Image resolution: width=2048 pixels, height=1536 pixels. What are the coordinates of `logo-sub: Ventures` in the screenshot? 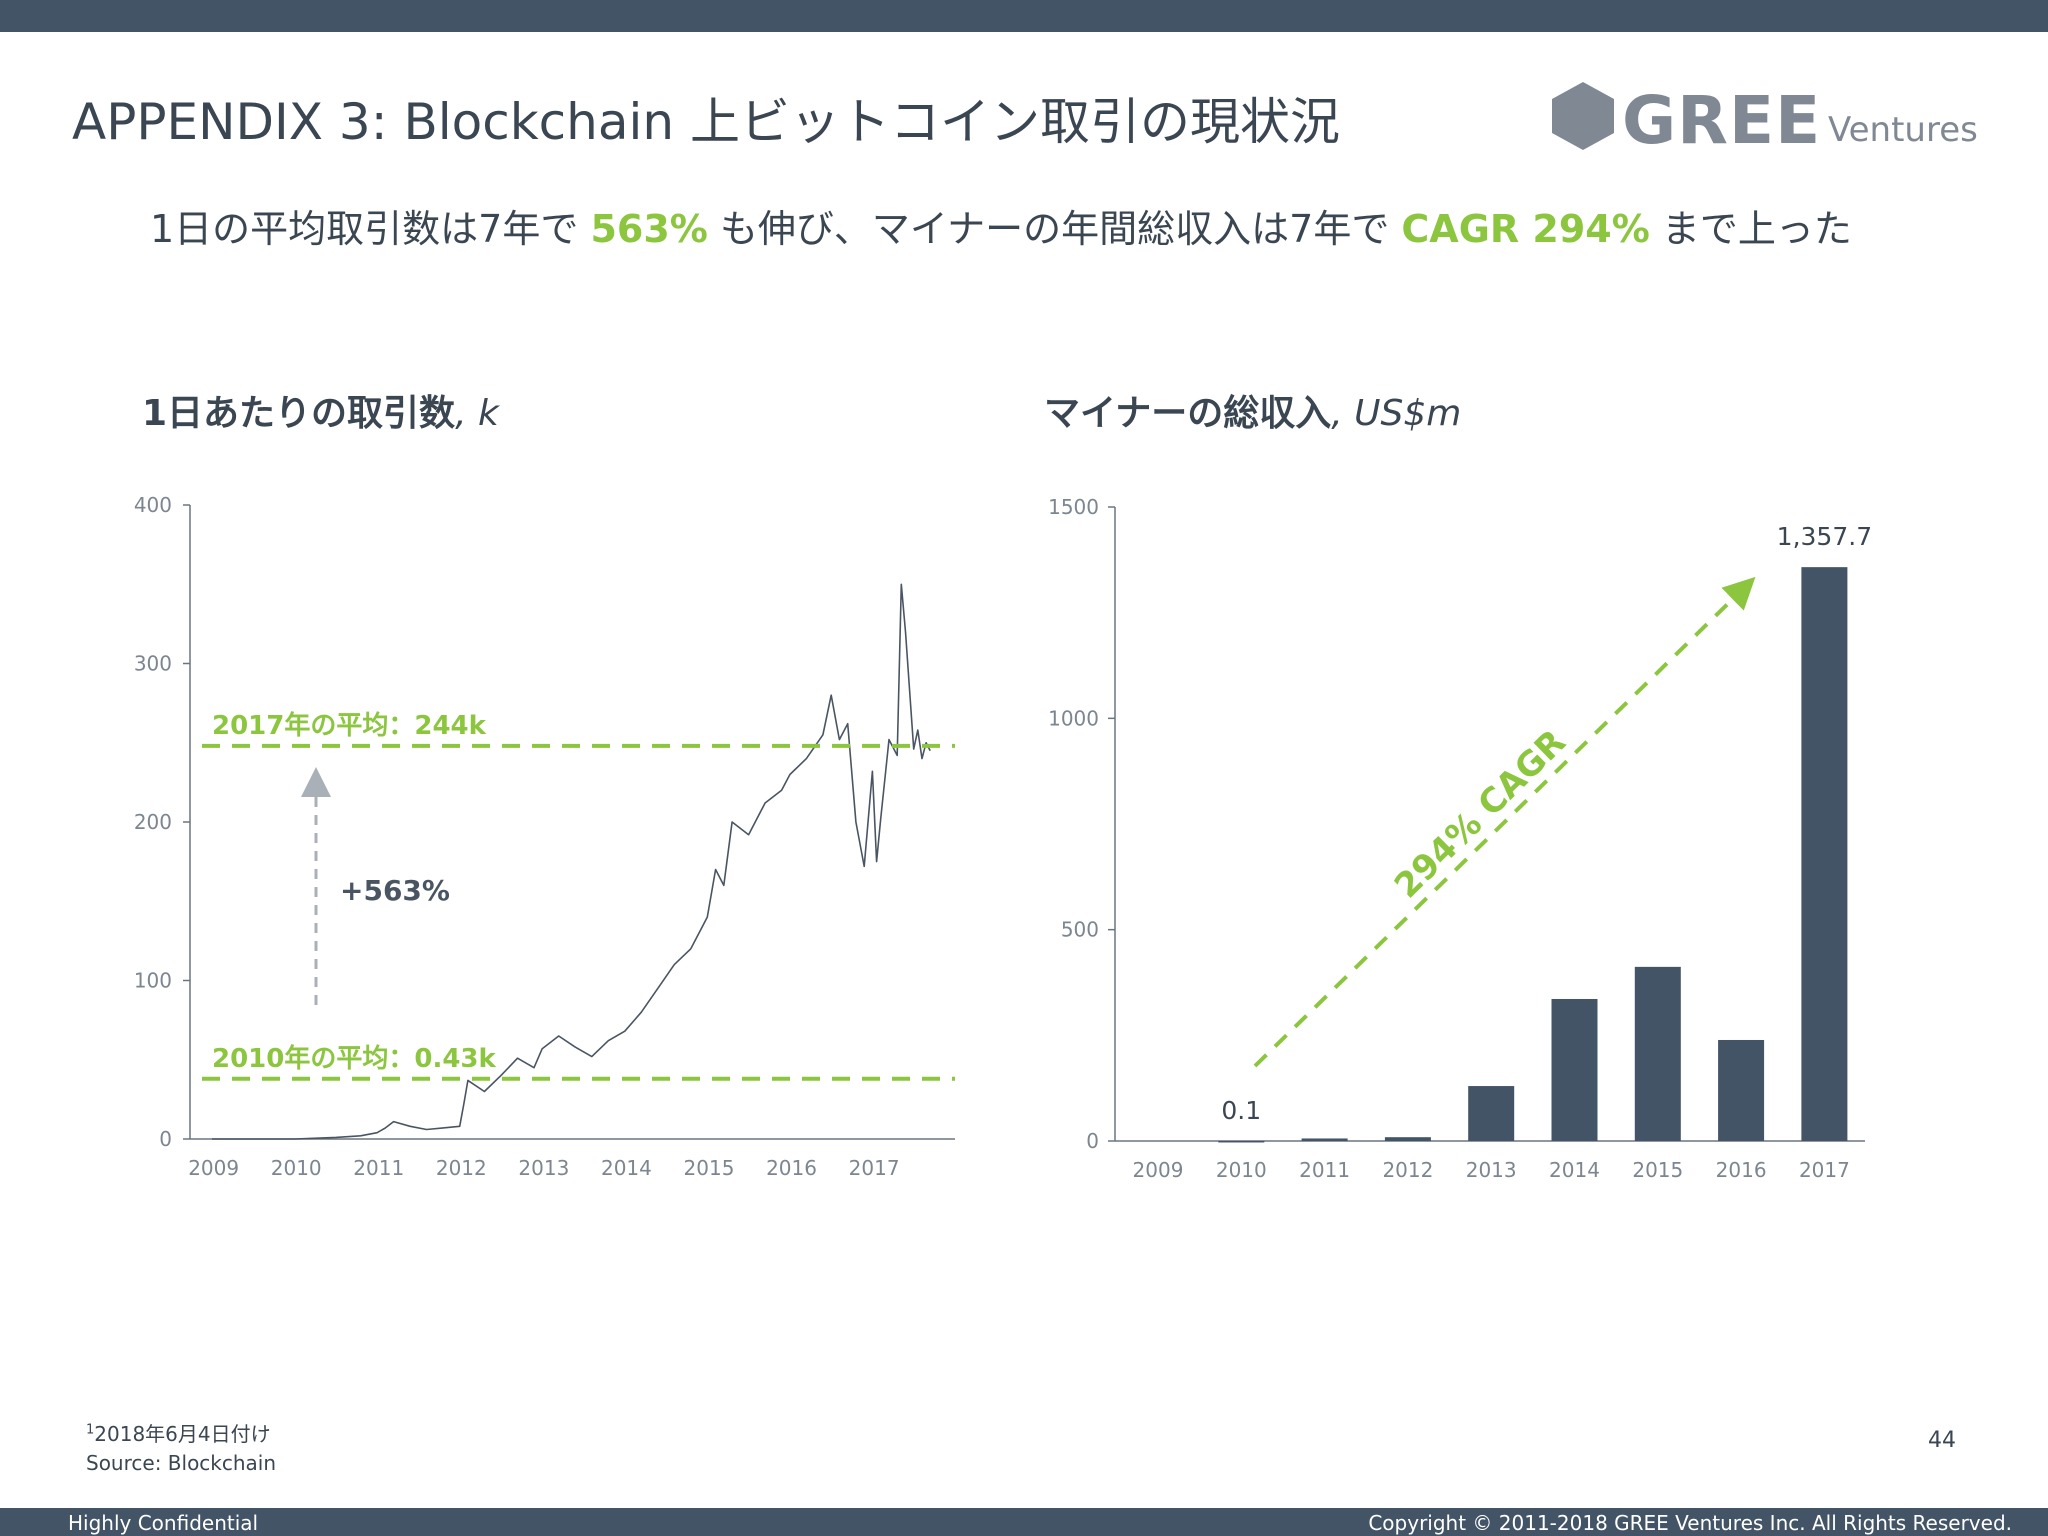 It's located at (1903, 130).